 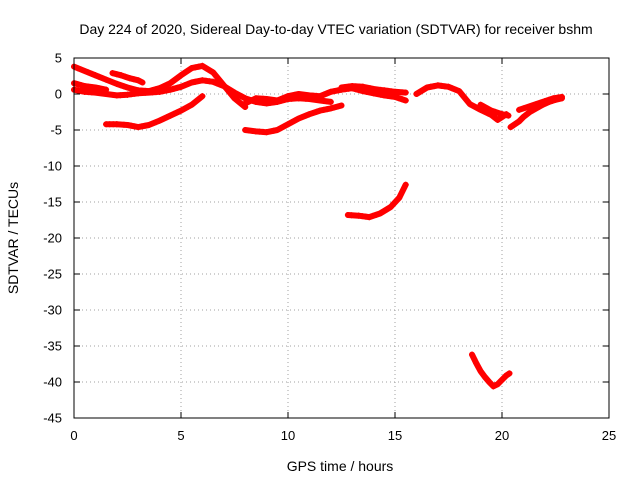 What do you see at coordinates (502, 435) in the screenshot?
I see `x-tick-label: 20` at bounding box center [502, 435].